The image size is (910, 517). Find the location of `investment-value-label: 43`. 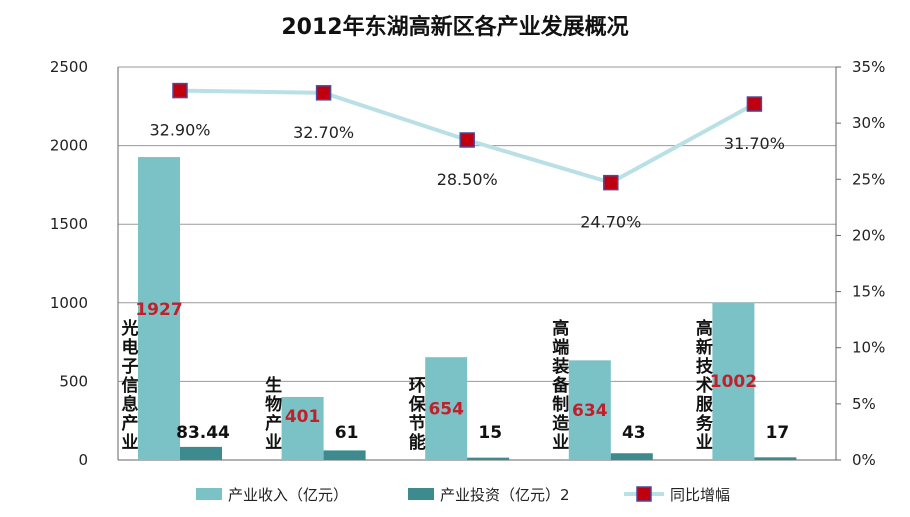

investment-value-label: 43 is located at coordinates (634, 433).